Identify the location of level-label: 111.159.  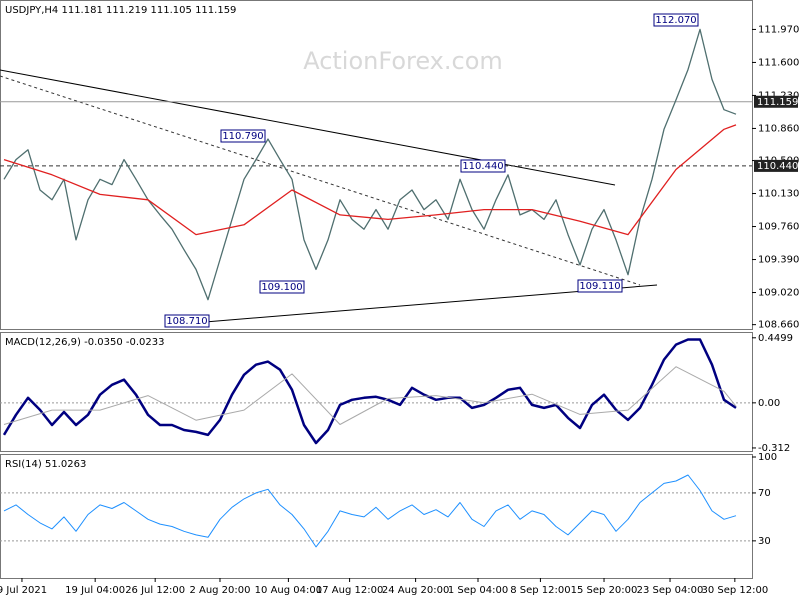
(777, 102).